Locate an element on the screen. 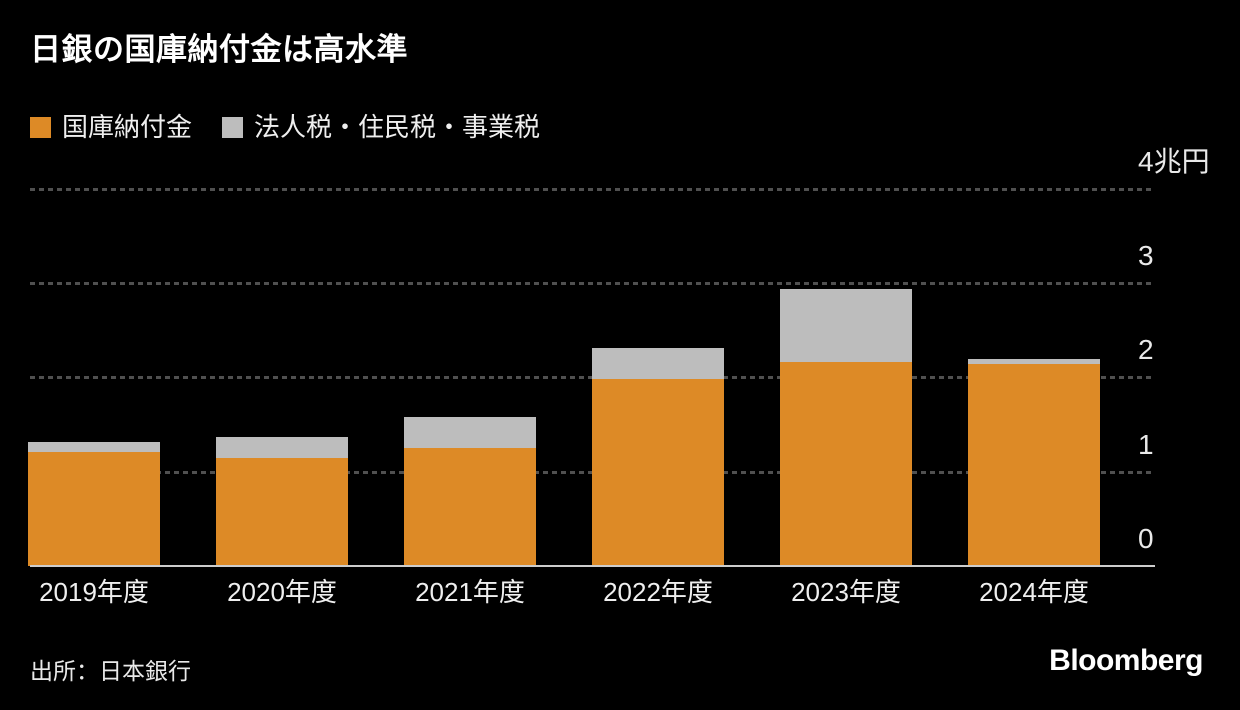 Image resolution: width=1240 pixels, height=710 pixels. legend-item-payment: 国庫納付金 is located at coordinates (111, 127).